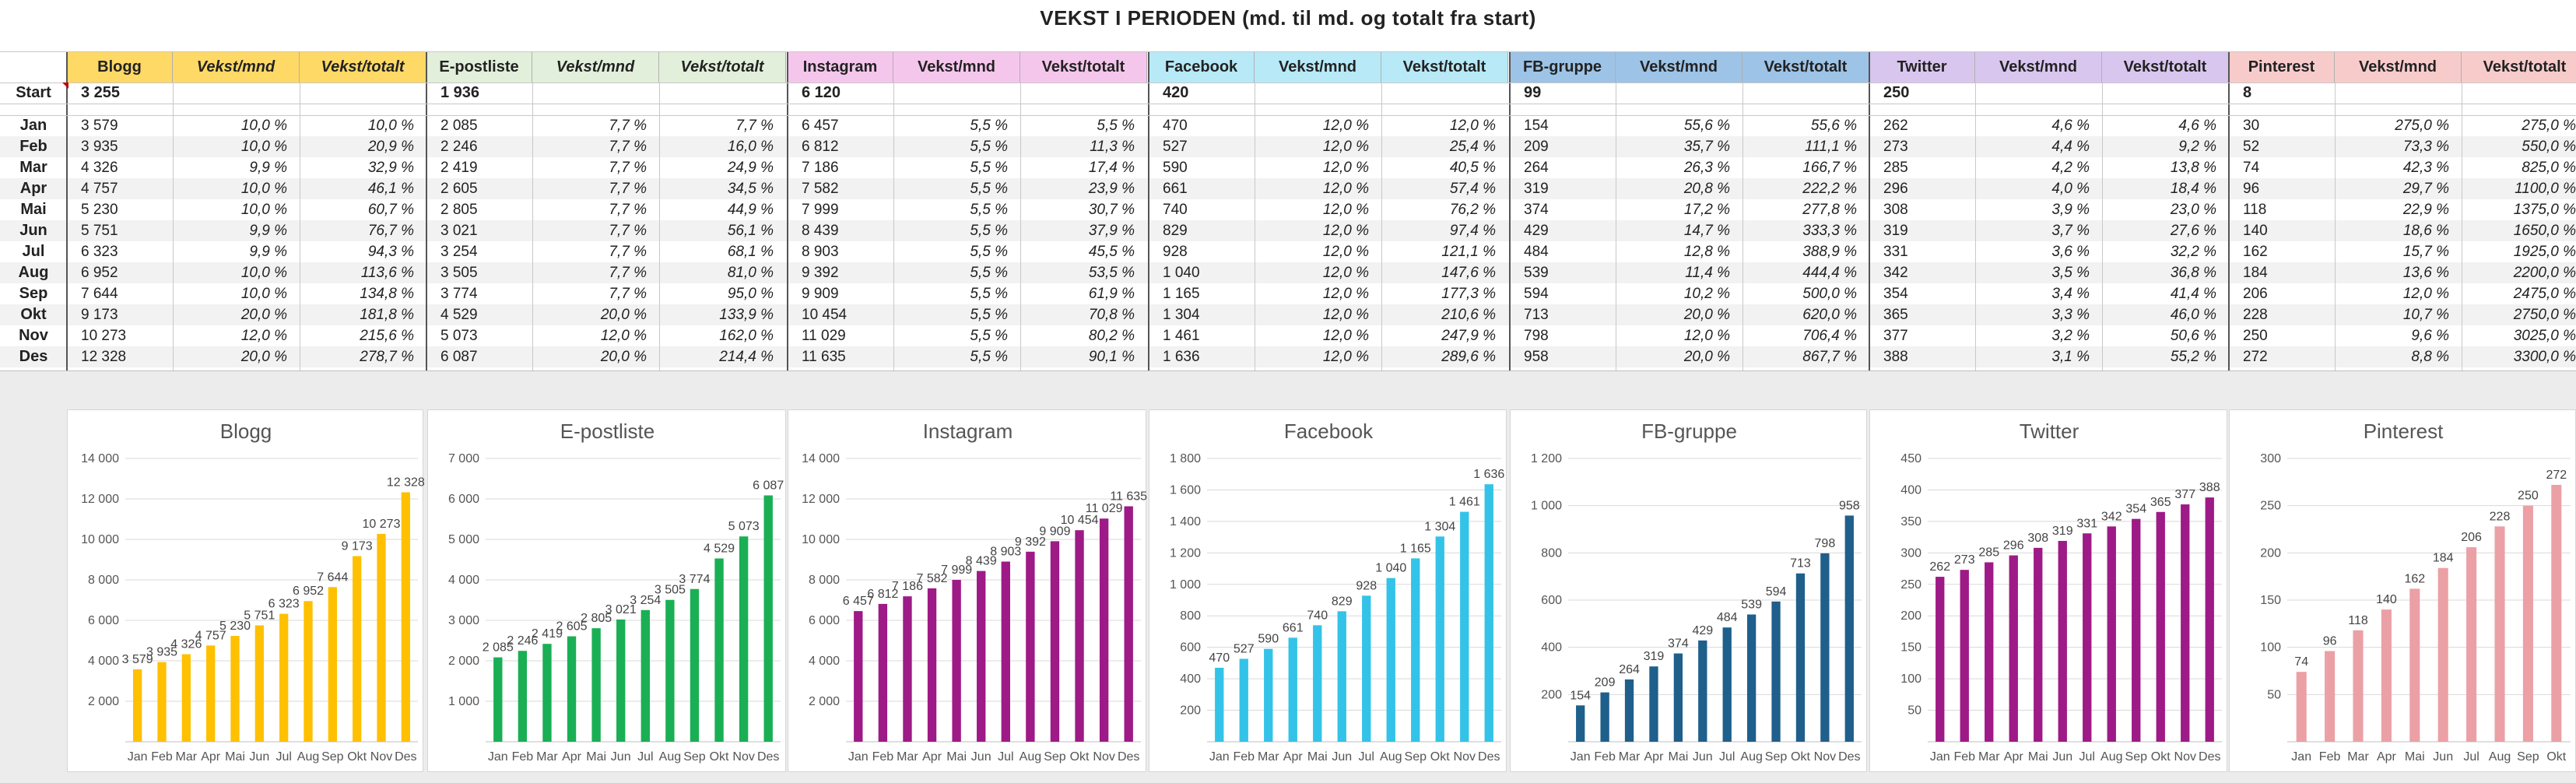 This screenshot has height=783, width=2576. Describe the element at coordinates (1707, 189) in the screenshot. I see `vekst-mnd-cell: 20,8 %` at that location.